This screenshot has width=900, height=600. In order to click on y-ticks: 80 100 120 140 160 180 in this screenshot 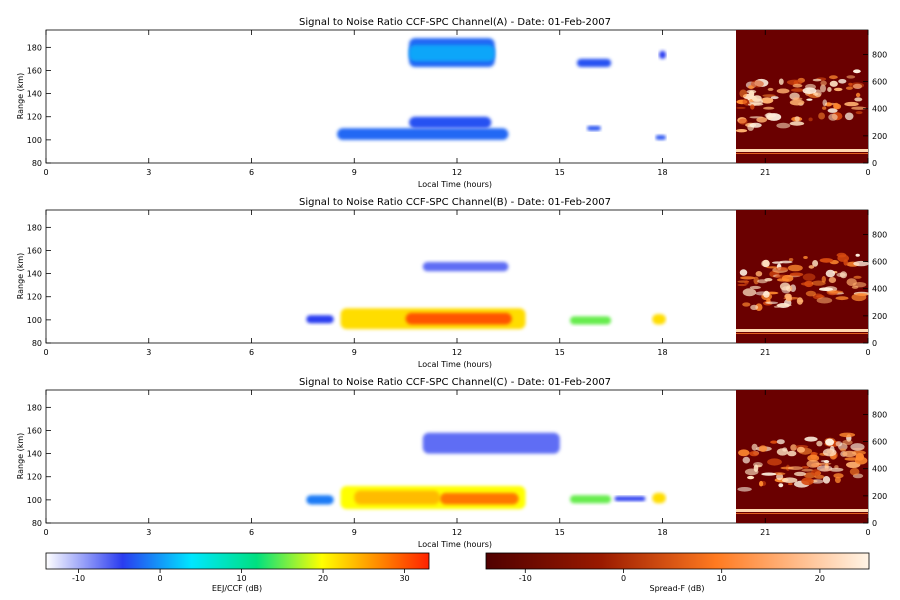, I will do `click(39, 465)`.